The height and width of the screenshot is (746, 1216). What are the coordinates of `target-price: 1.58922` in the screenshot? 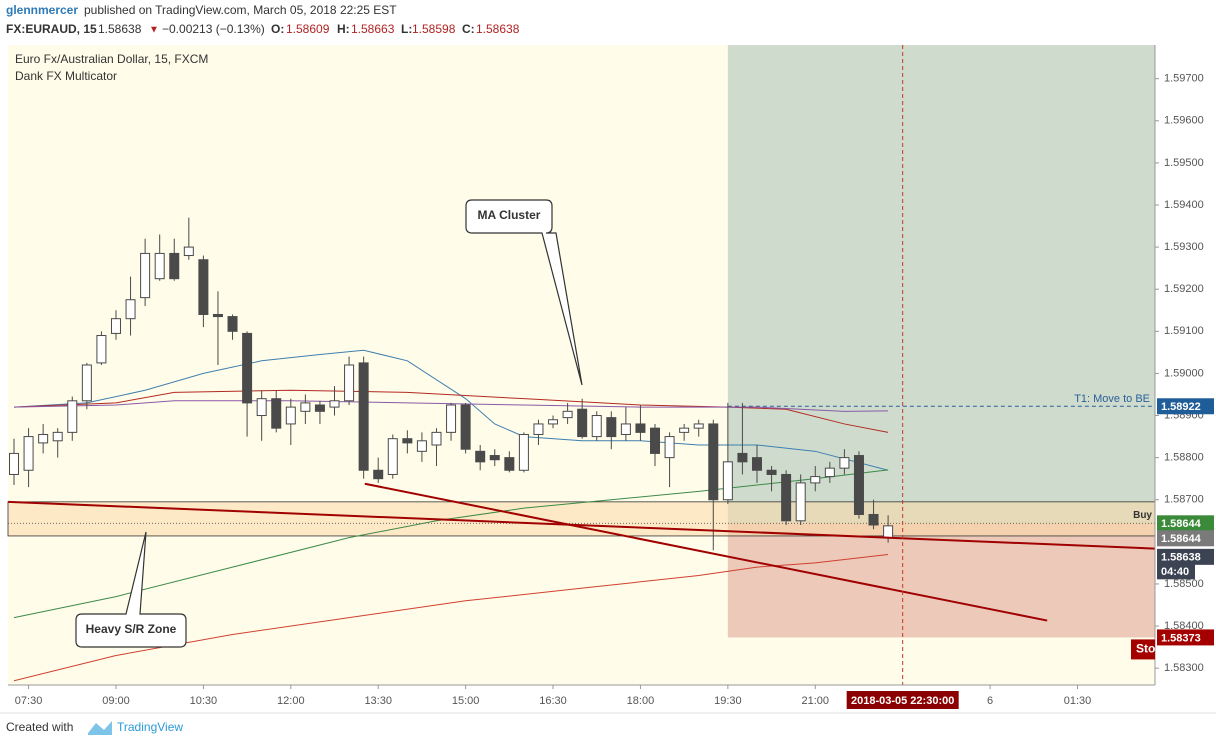 It's located at (1181, 407).